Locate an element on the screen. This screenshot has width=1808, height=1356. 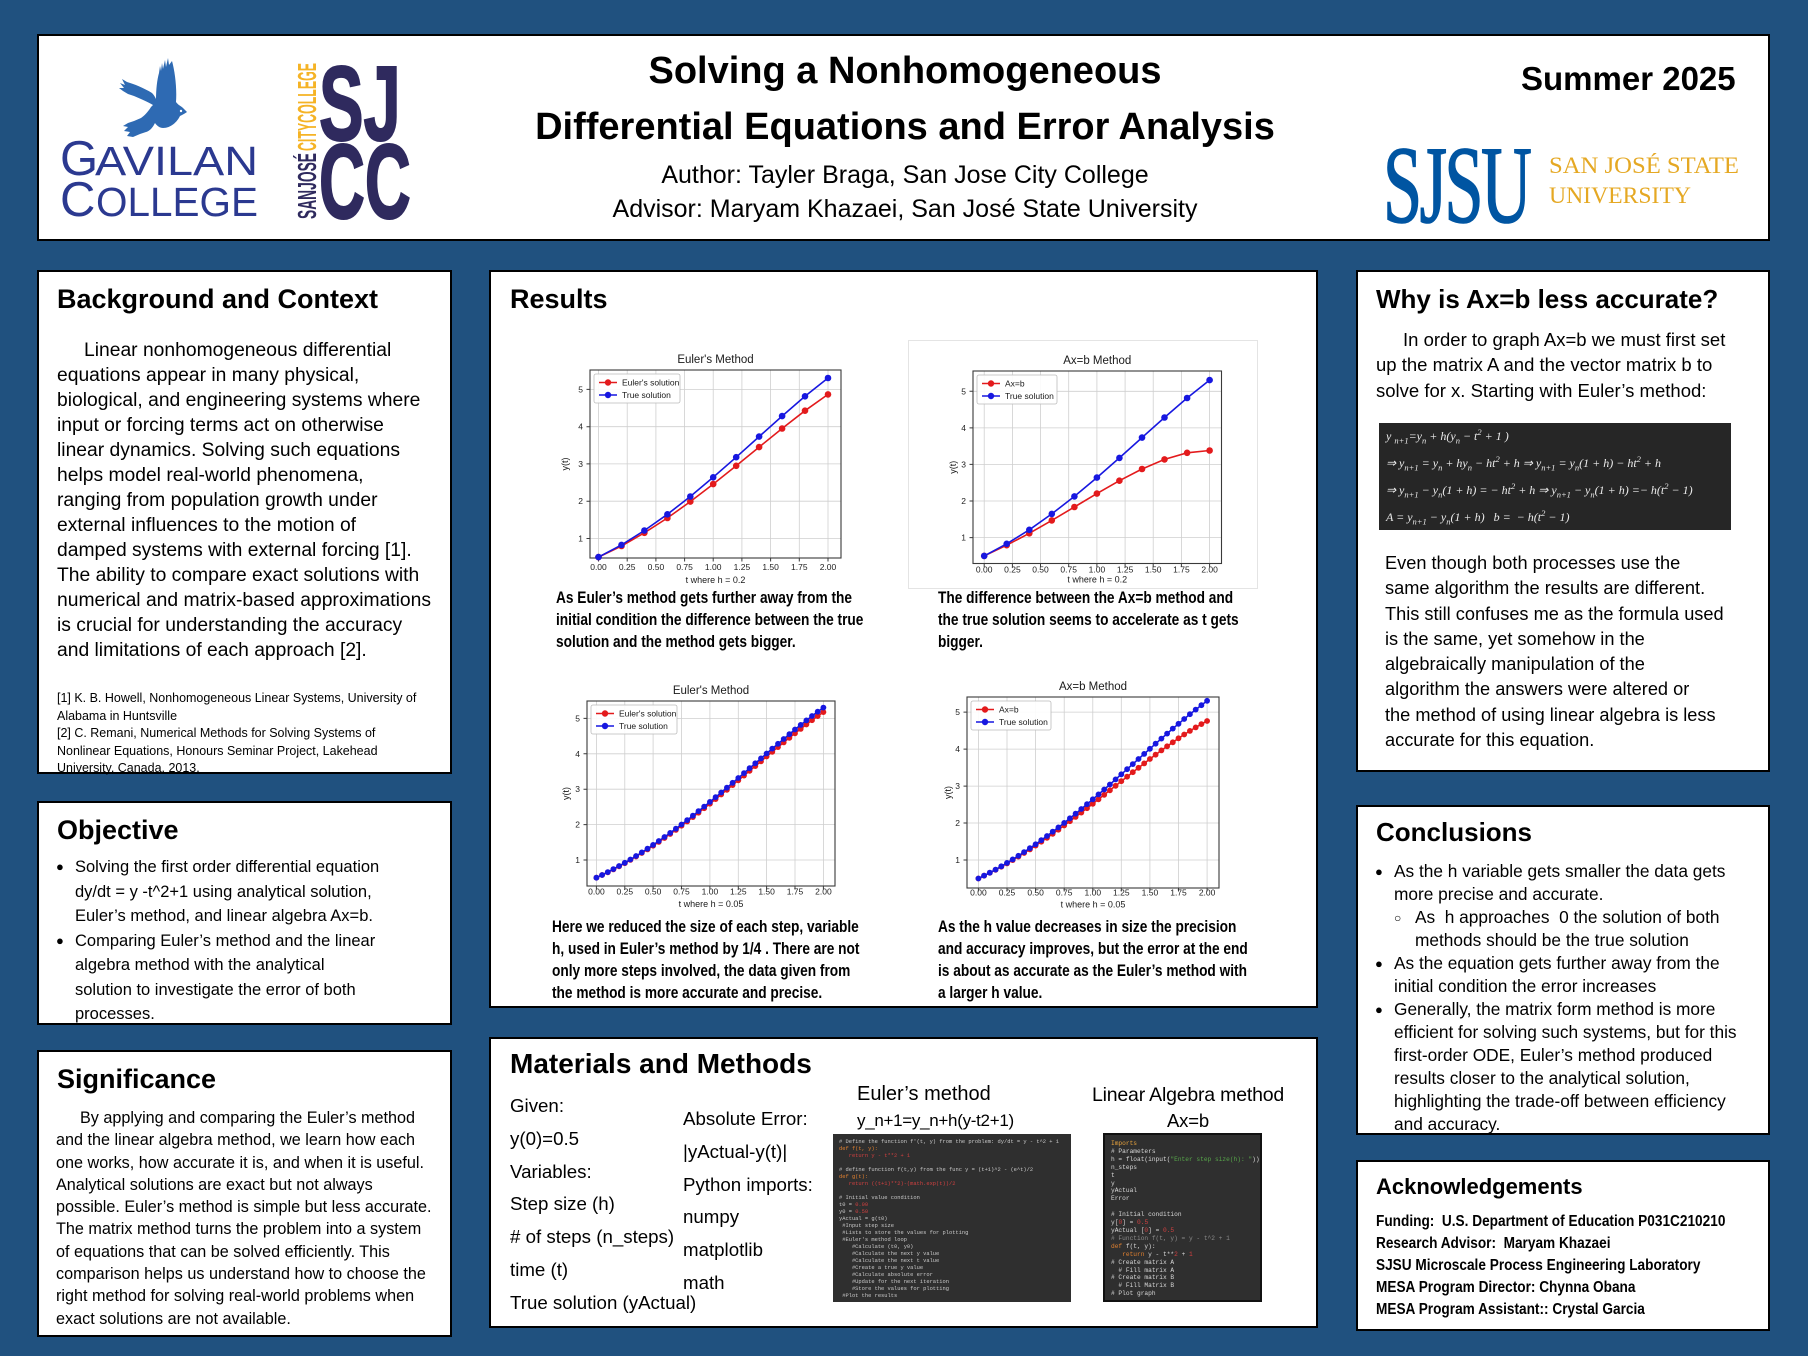
svg-text: SAN JOSÉ STATE is located at coordinates (1644, 166).